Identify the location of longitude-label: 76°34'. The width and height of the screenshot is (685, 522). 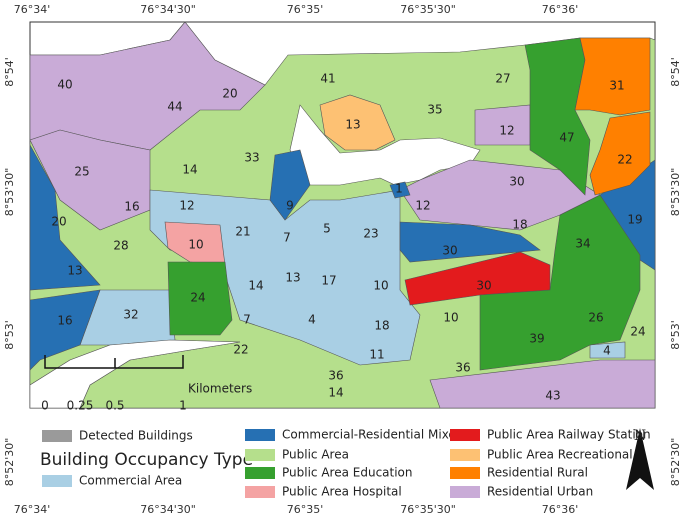
(32, 9).